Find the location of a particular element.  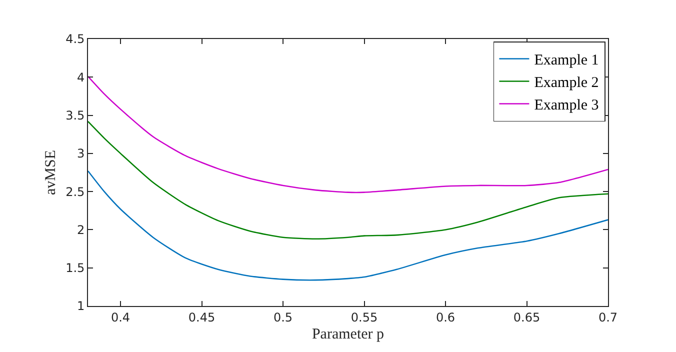

x-tick-label: 0.65 is located at coordinates (526, 317).